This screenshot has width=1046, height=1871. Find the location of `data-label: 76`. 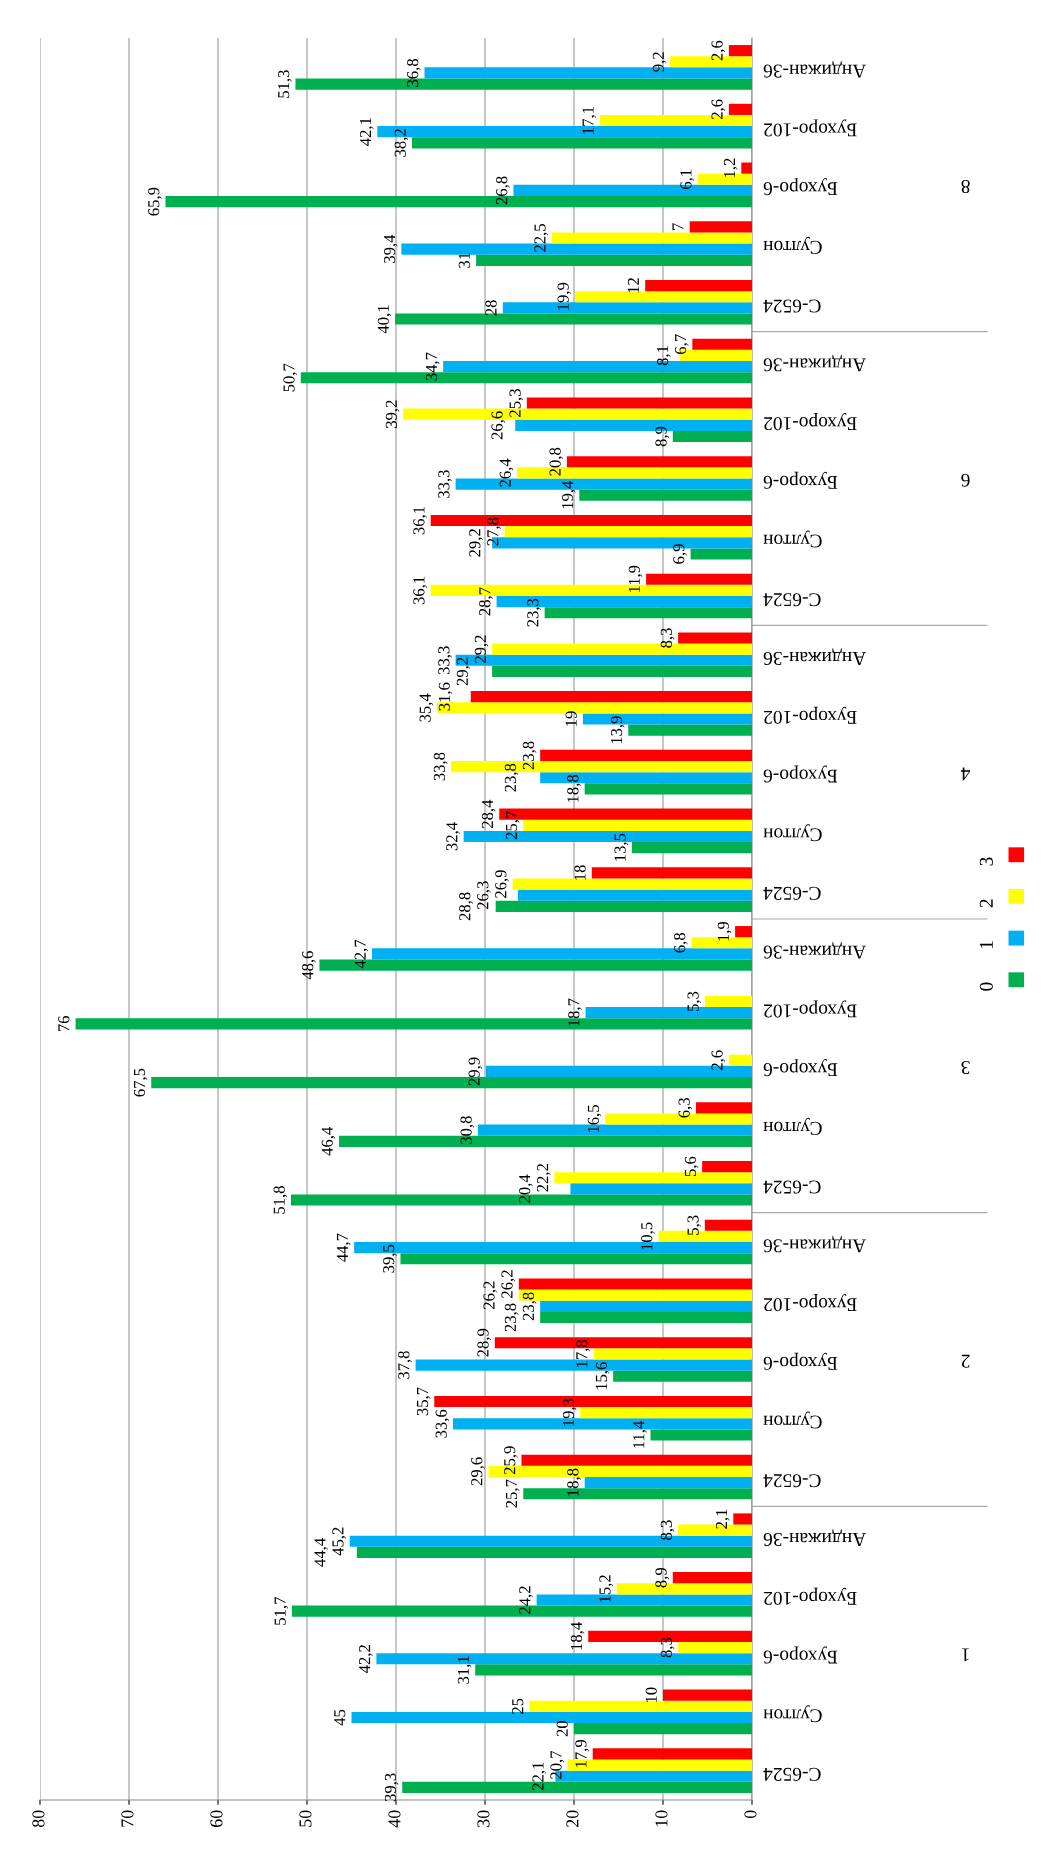

data-label: 76 is located at coordinates (64, 1024).